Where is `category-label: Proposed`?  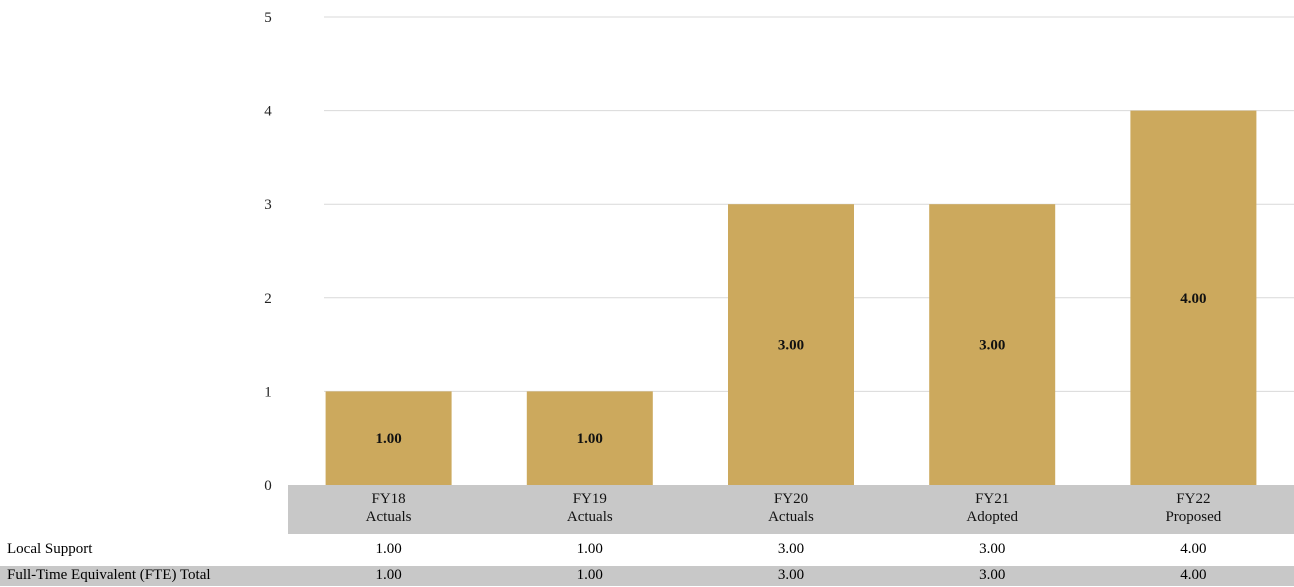
category-label: Proposed is located at coordinates (1193, 517).